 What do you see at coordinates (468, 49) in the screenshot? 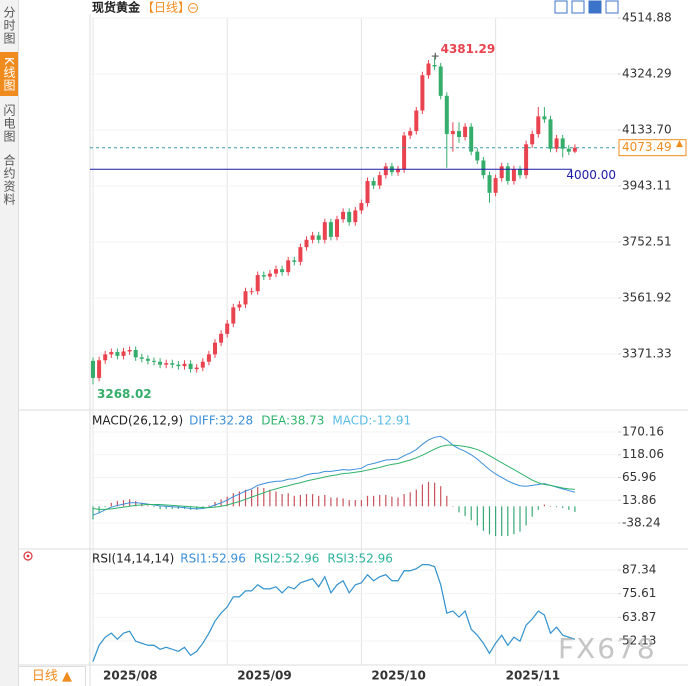
I see `high-label: 4381.29` at bounding box center [468, 49].